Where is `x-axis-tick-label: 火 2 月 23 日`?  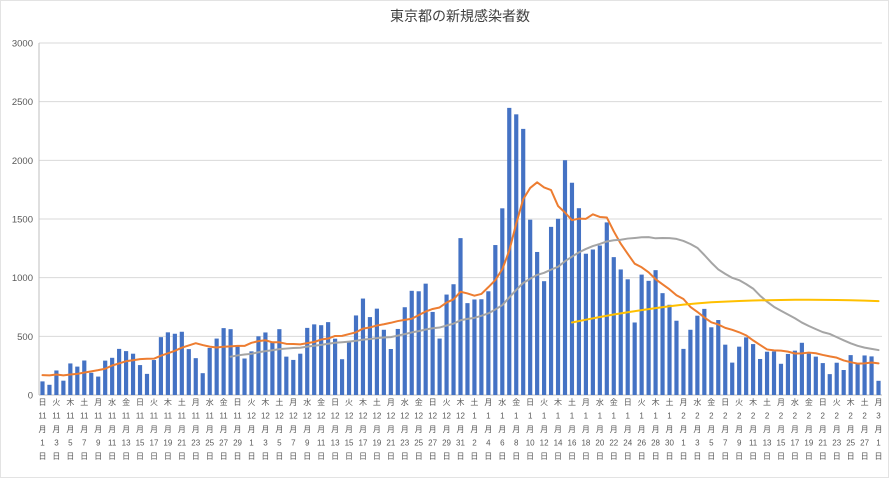
x-axis-tick-label: 火 2 月 23 日 is located at coordinates (836, 429).